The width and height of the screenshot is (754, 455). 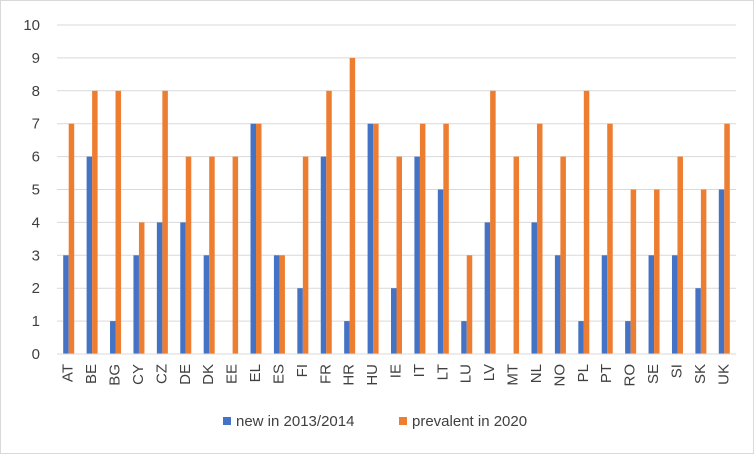 What do you see at coordinates (419, 370) in the screenshot?
I see `x-tick-label: IT` at bounding box center [419, 370].